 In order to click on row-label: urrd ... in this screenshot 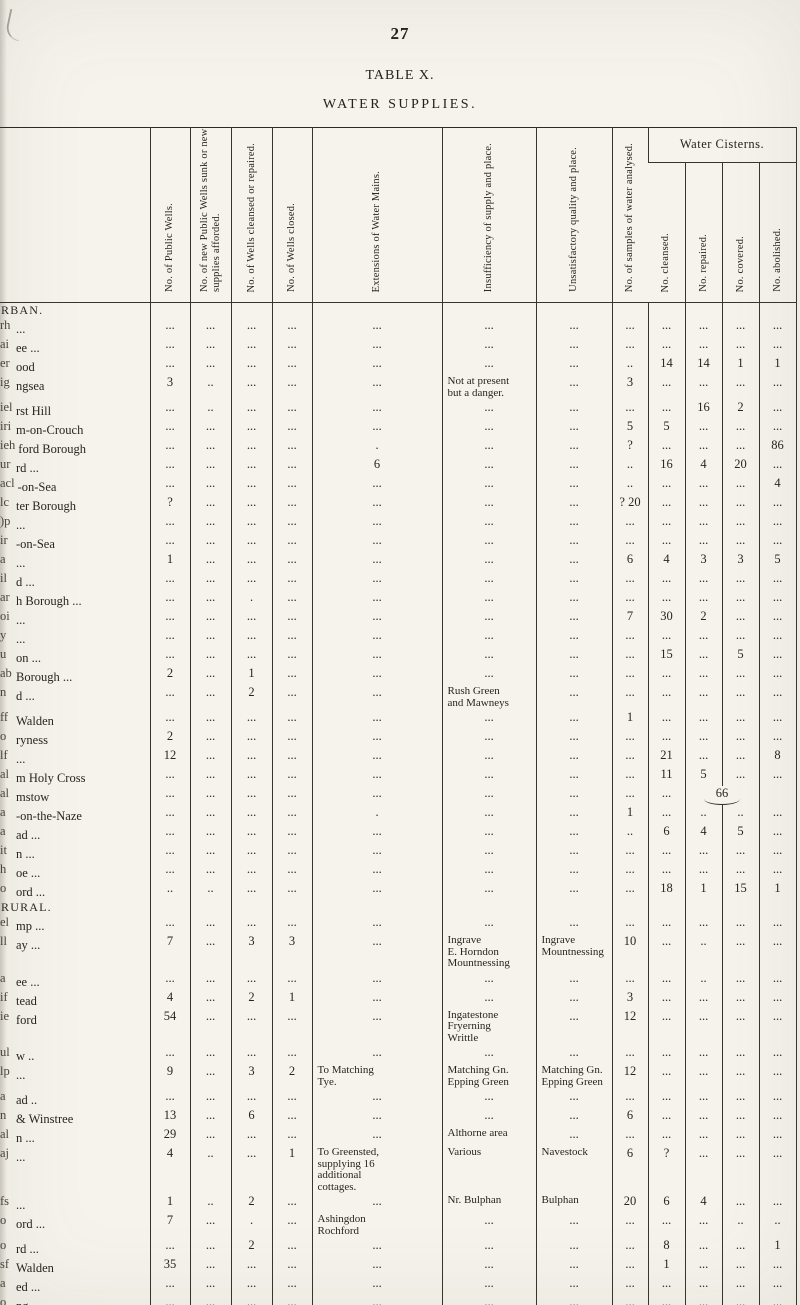, I will do `click(75, 466)`.